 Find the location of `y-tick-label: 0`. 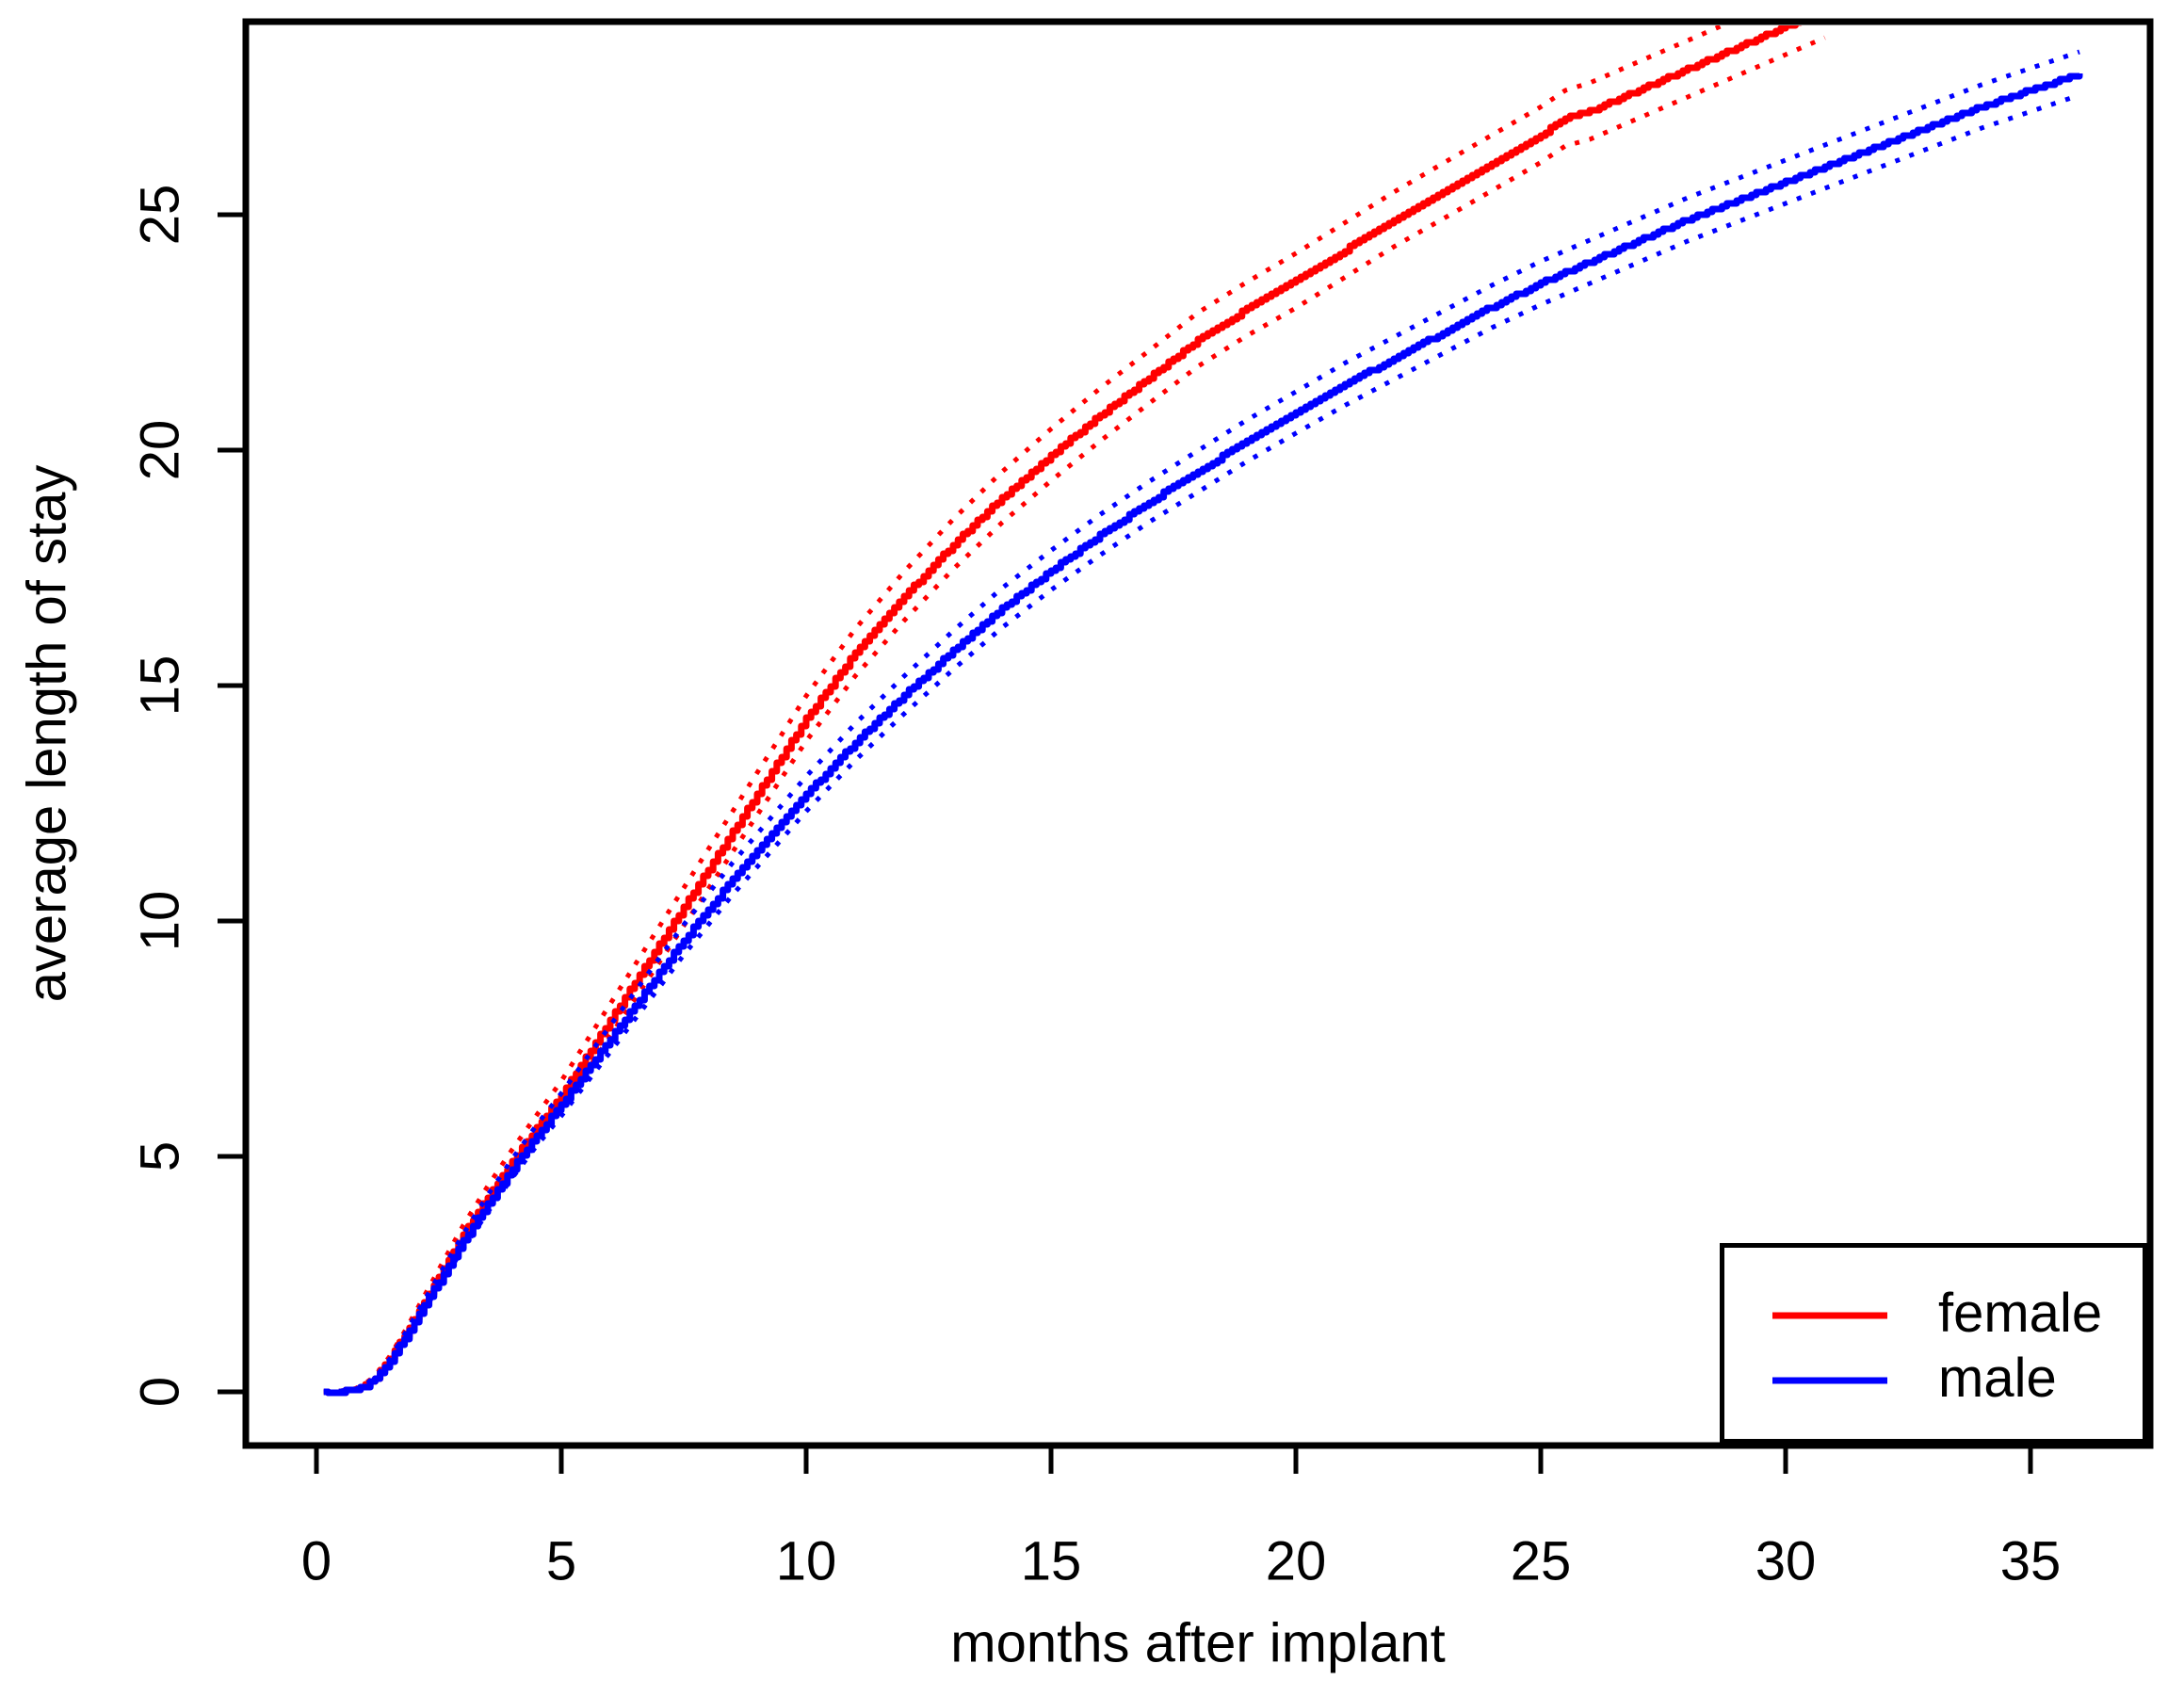

y-tick-label: 0 is located at coordinates (160, 1392).